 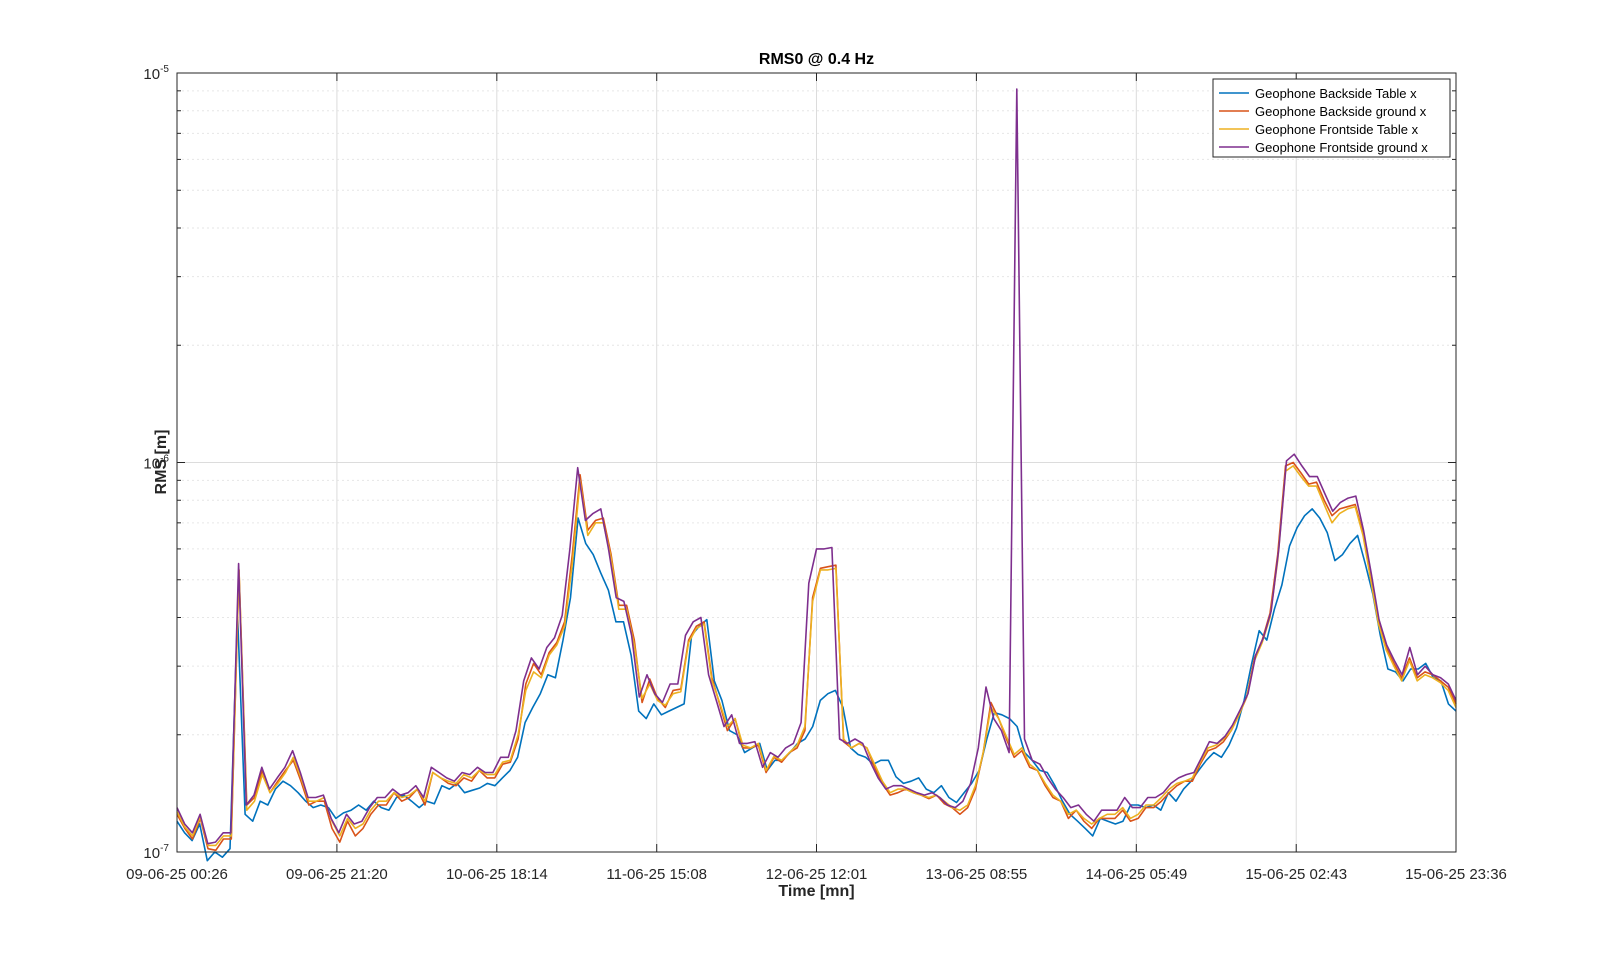 I want to click on legend-label-4: Geophone Frontside ground x, so click(x=1341, y=147).